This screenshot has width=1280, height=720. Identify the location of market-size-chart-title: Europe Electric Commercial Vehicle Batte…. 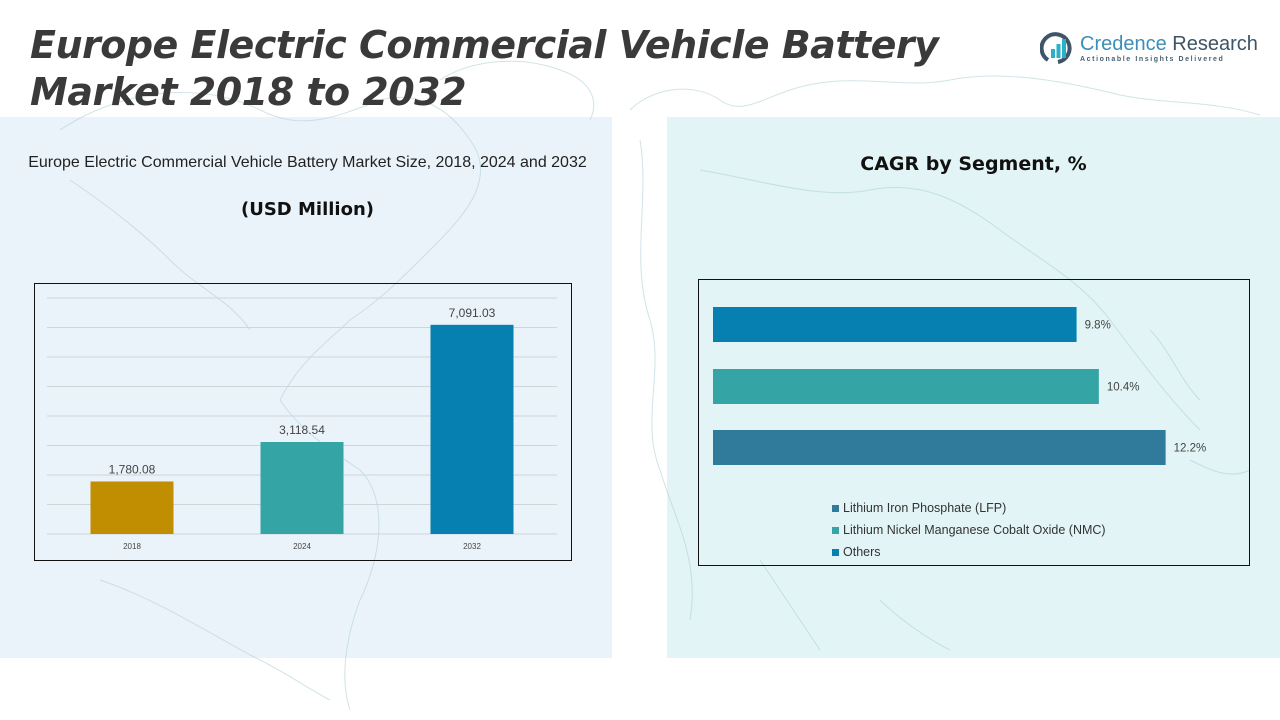
(307, 162).